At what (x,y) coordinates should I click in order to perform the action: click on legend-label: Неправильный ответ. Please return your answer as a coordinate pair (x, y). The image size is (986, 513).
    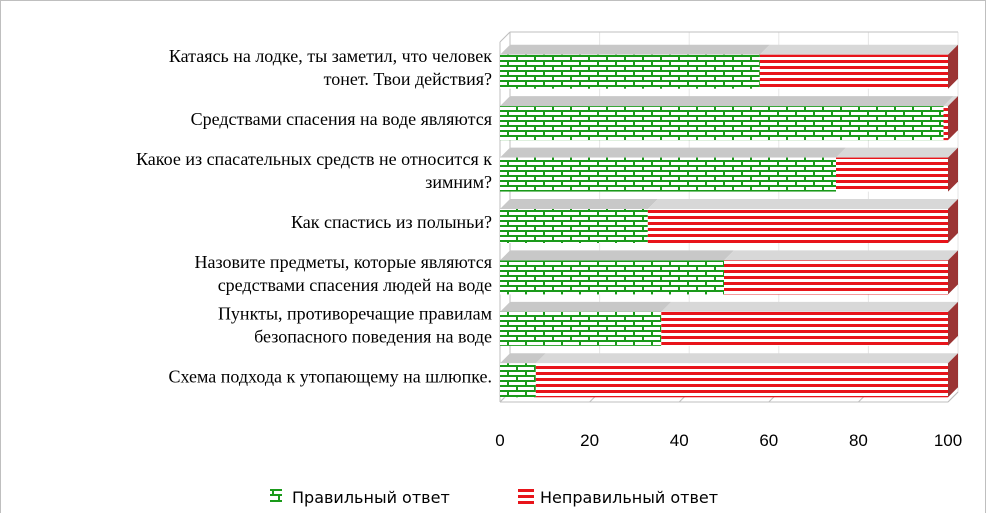
    Looking at the image, I should click on (629, 497).